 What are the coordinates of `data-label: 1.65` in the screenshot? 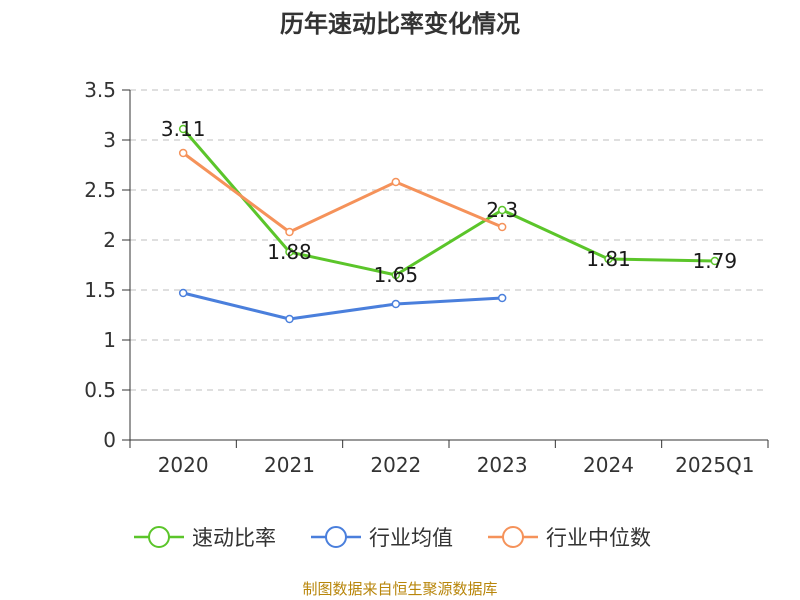 It's located at (396, 275).